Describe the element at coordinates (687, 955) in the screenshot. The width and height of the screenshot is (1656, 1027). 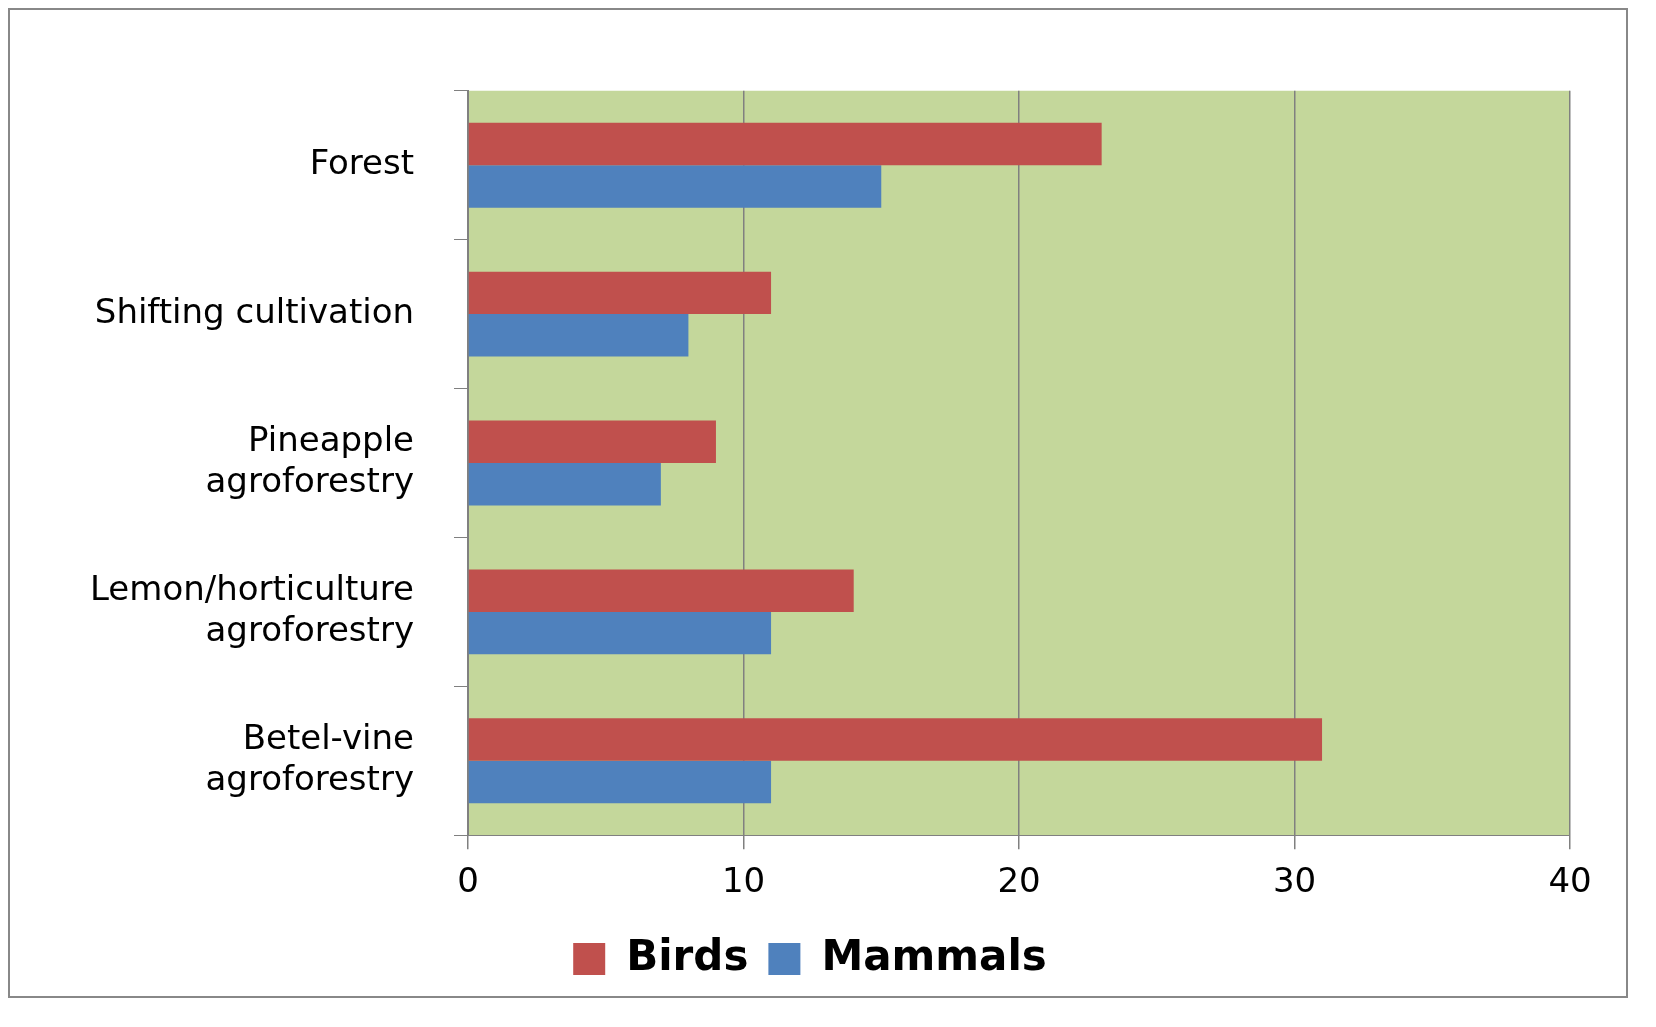
I see `legend-label: Birds` at that location.